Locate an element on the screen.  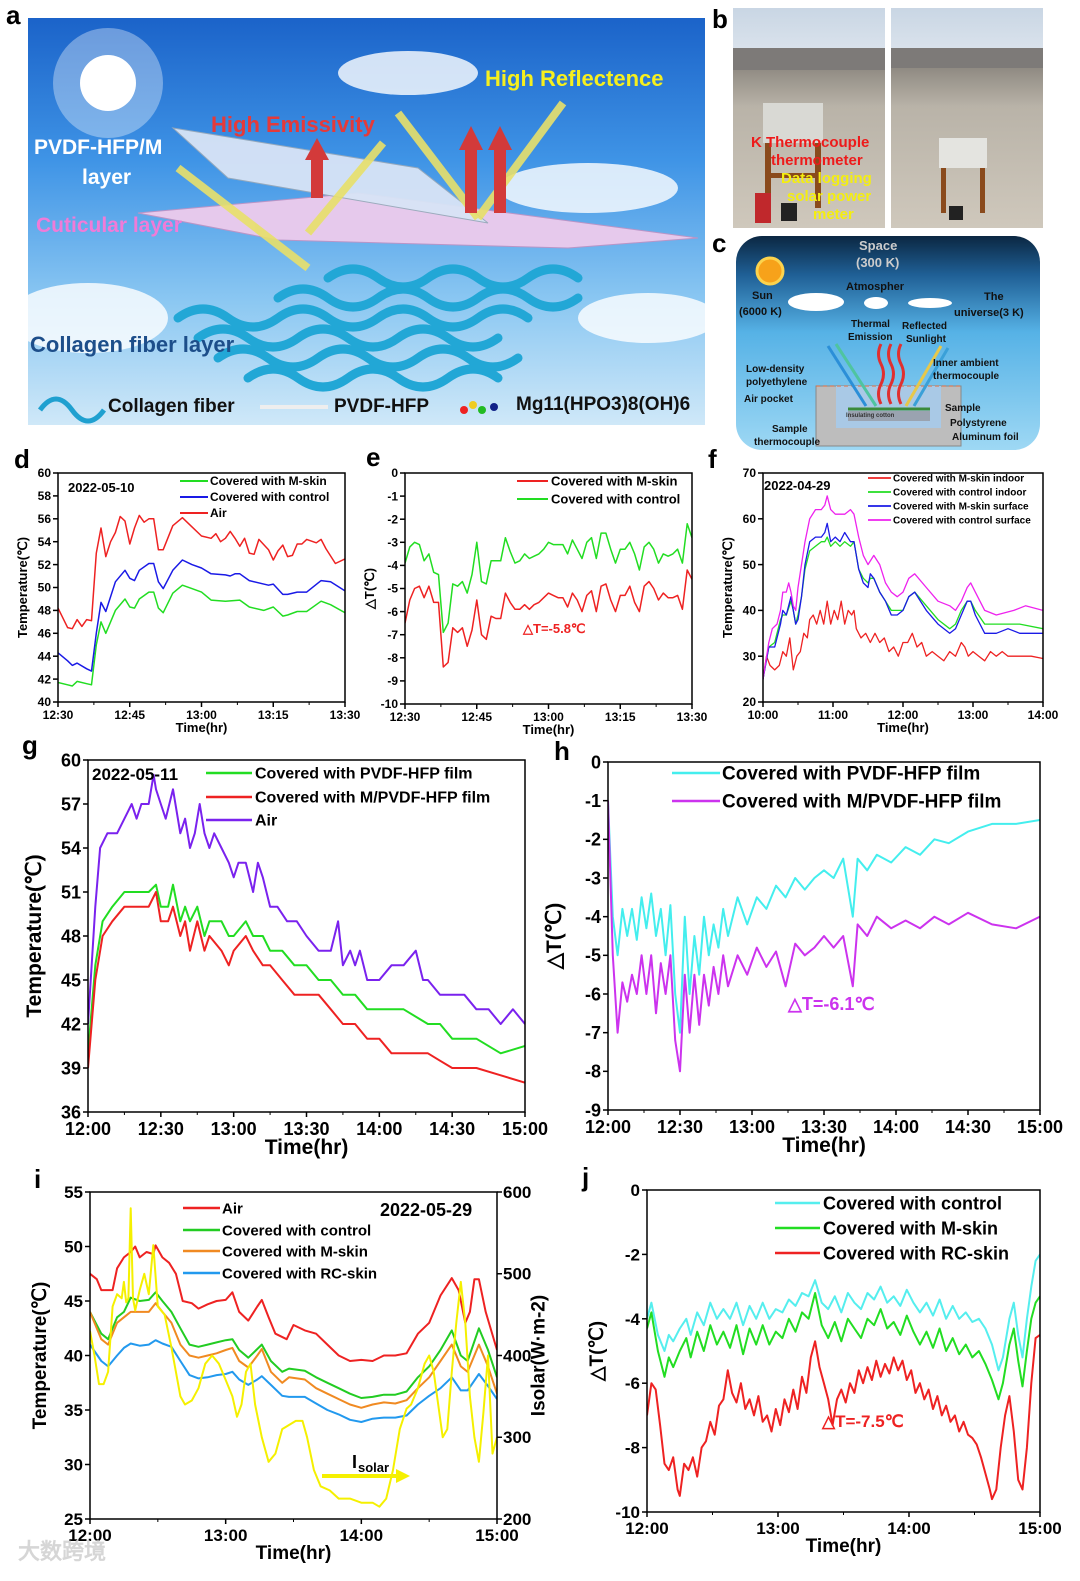
label-universe-2: universe(3 K) is located at coordinates (989, 313).